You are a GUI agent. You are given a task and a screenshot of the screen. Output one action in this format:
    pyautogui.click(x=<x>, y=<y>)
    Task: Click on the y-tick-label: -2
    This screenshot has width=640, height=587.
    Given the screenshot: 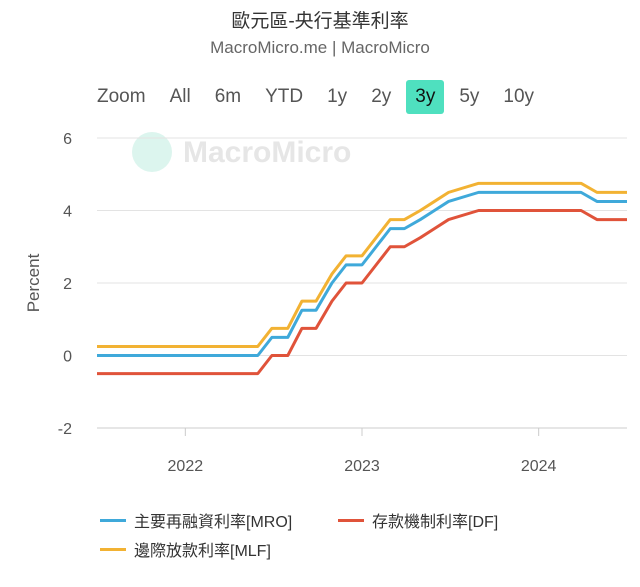 What is the action you would take?
    pyautogui.click(x=65, y=429)
    